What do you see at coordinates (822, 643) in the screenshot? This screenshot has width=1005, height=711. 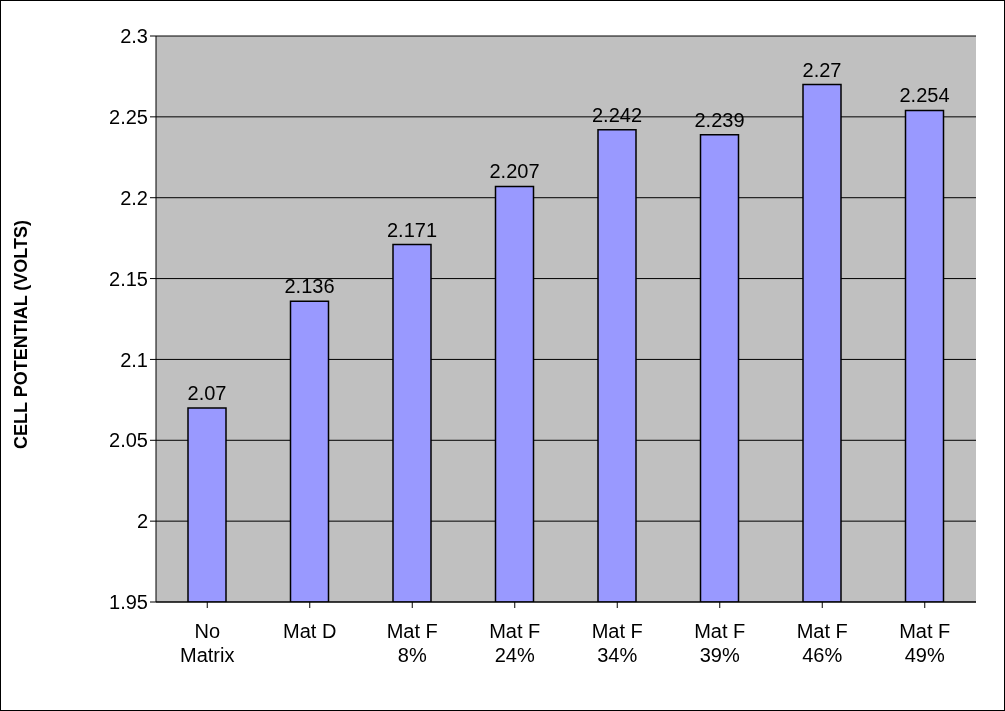 I see `x-tick-label: Mat F 46%` at bounding box center [822, 643].